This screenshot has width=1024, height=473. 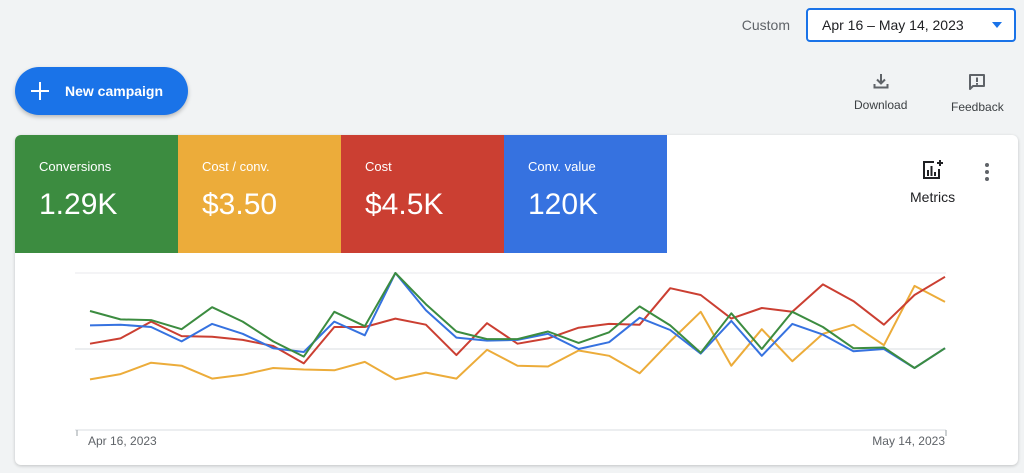 What do you see at coordinates (932, 182) in the screenshot?
I see `metrics-button: Metrics` at bounding box center [932, 182].